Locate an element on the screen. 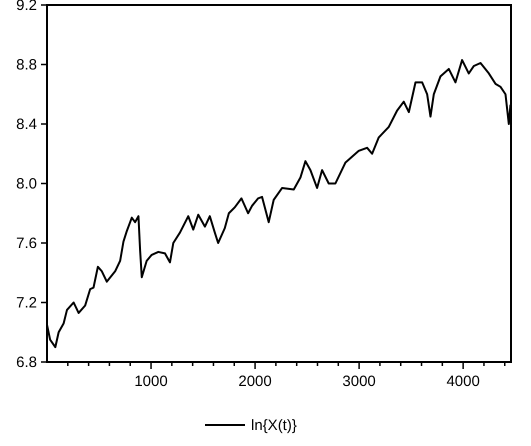 This screenshot has width=531, height=446. x-tick-label: 1000 is located at coordinates (151, 381).